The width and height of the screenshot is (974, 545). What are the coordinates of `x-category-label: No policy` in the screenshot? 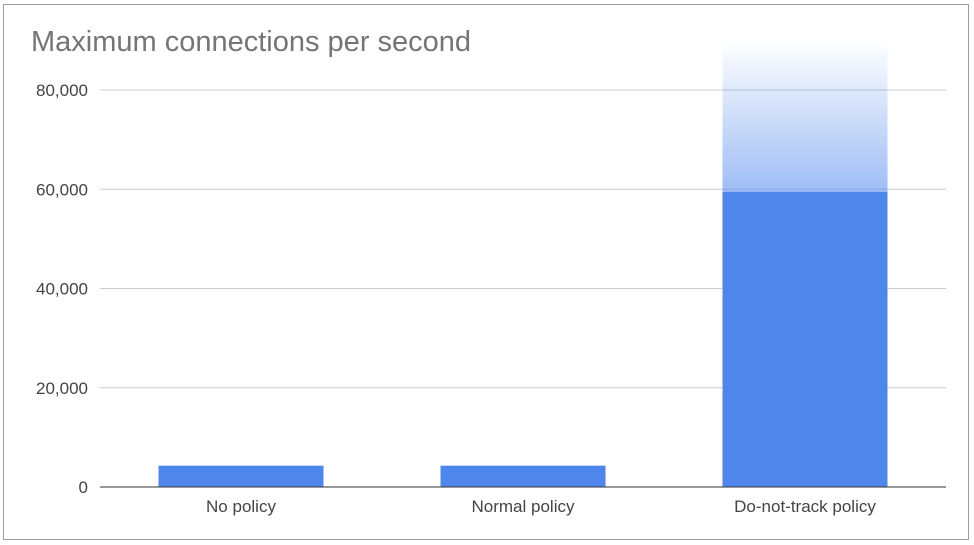 It's located at (241, 506).